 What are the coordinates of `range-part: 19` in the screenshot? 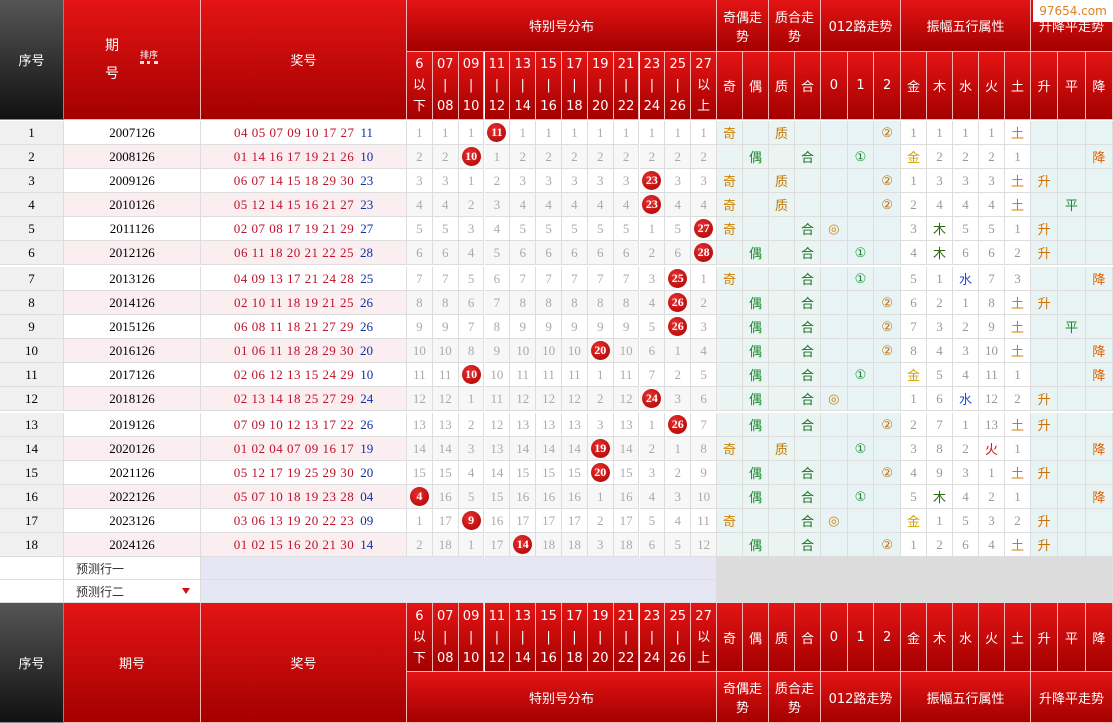 It's located at (600, 64).